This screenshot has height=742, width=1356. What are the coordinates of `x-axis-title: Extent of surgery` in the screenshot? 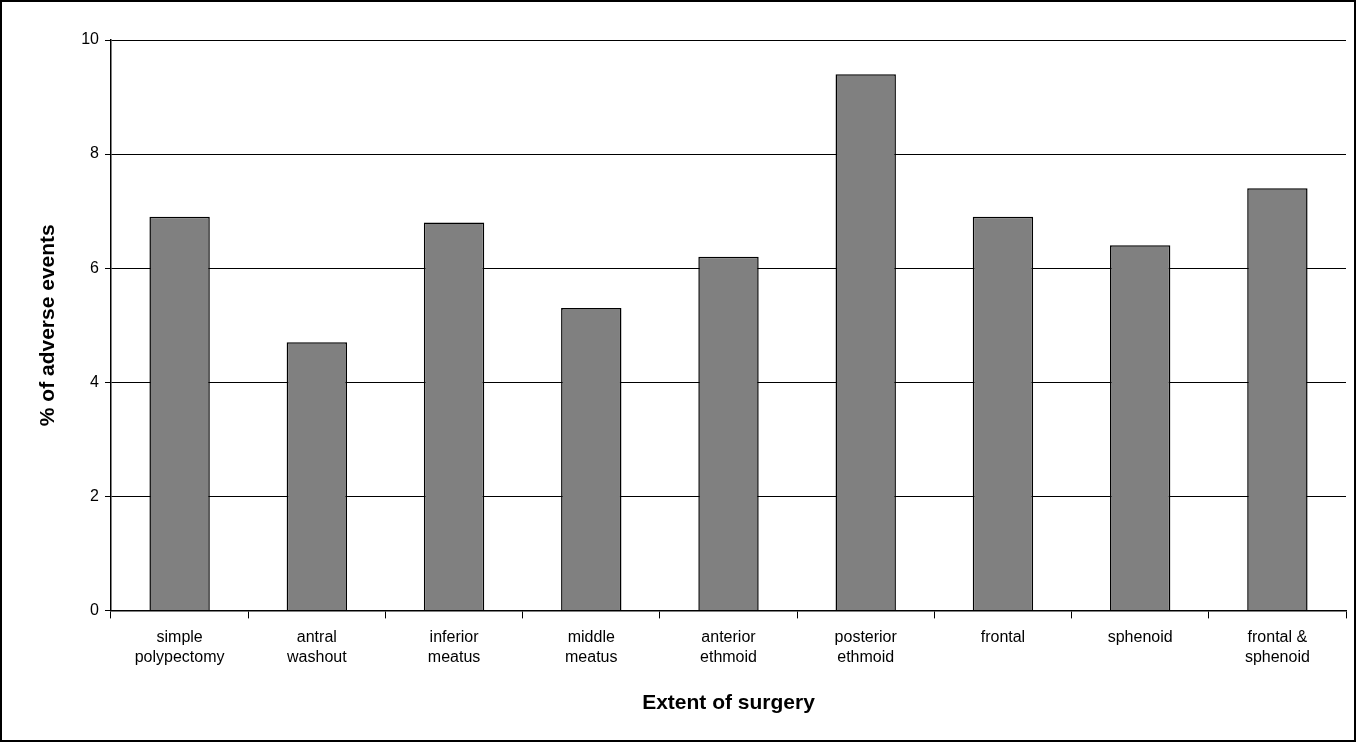 It's located at (729, 702).